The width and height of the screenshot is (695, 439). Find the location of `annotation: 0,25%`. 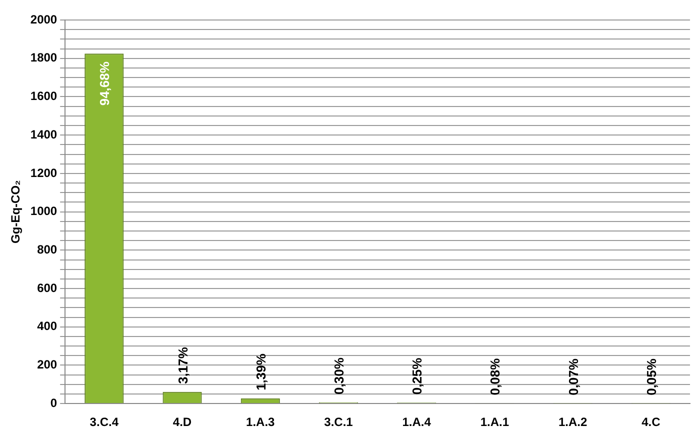

annotation: 0,25% is located at coordinates (417, 376).